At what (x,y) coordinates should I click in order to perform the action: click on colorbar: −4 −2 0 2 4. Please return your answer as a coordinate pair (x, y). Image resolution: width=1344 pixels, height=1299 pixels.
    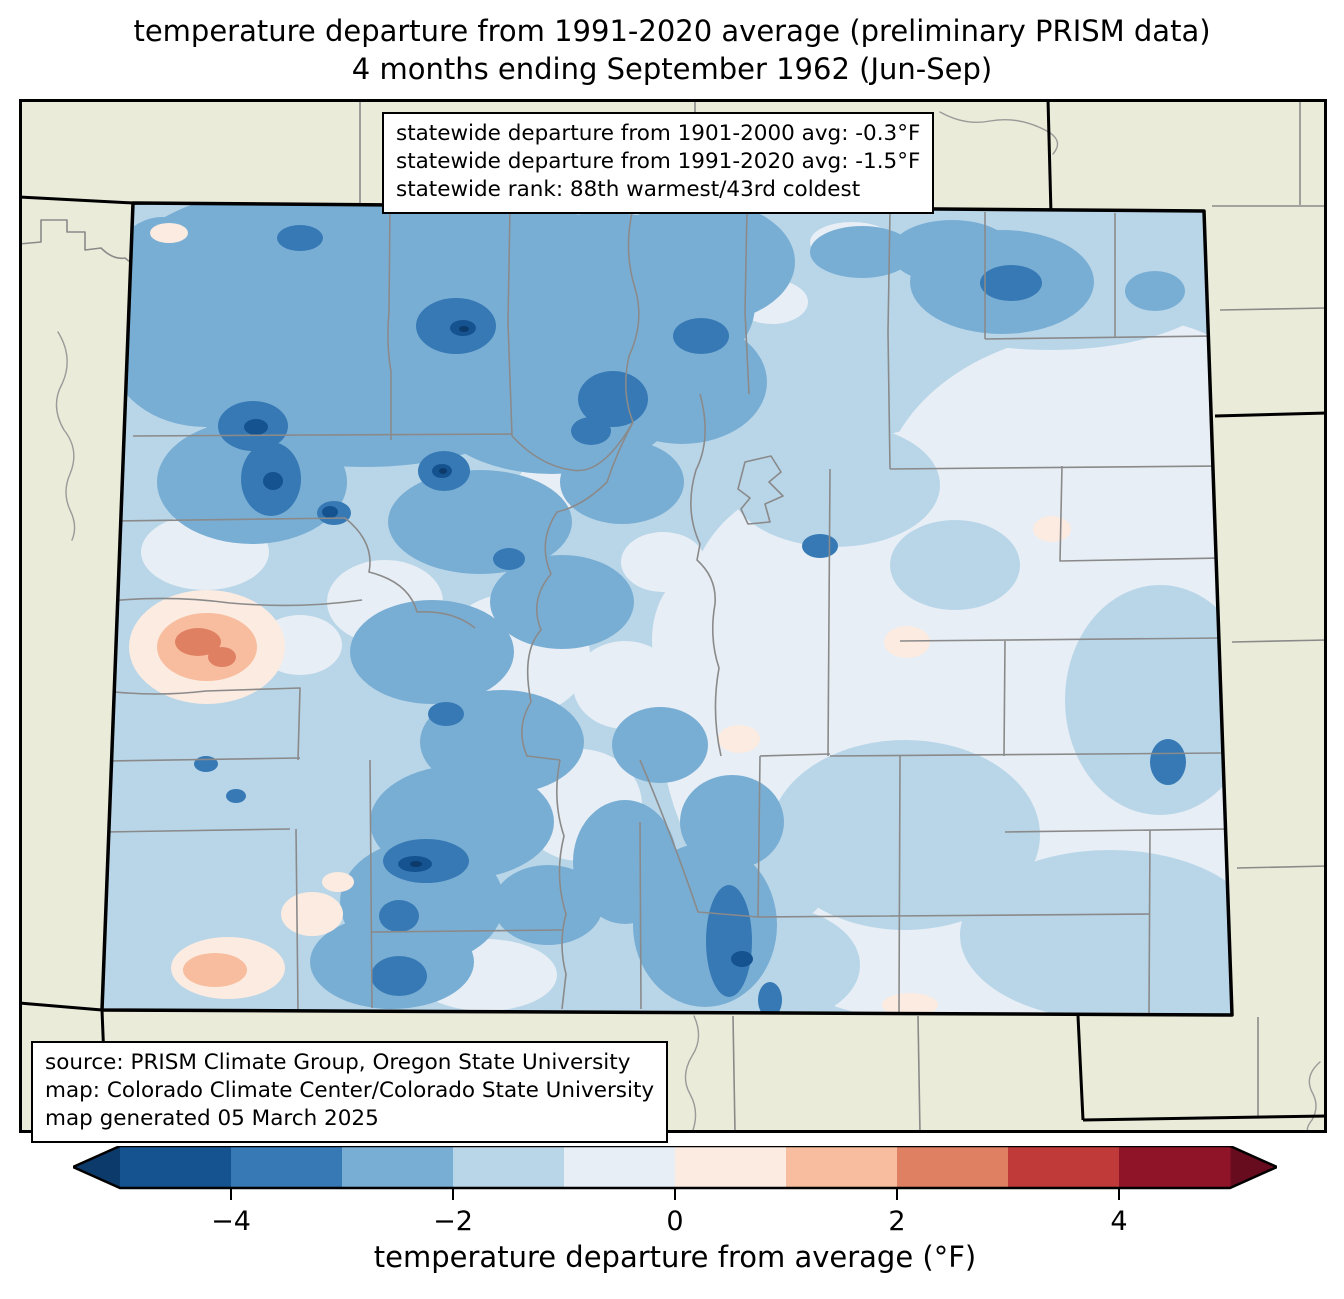
    Looking at the image, I should click on (675, 1191).